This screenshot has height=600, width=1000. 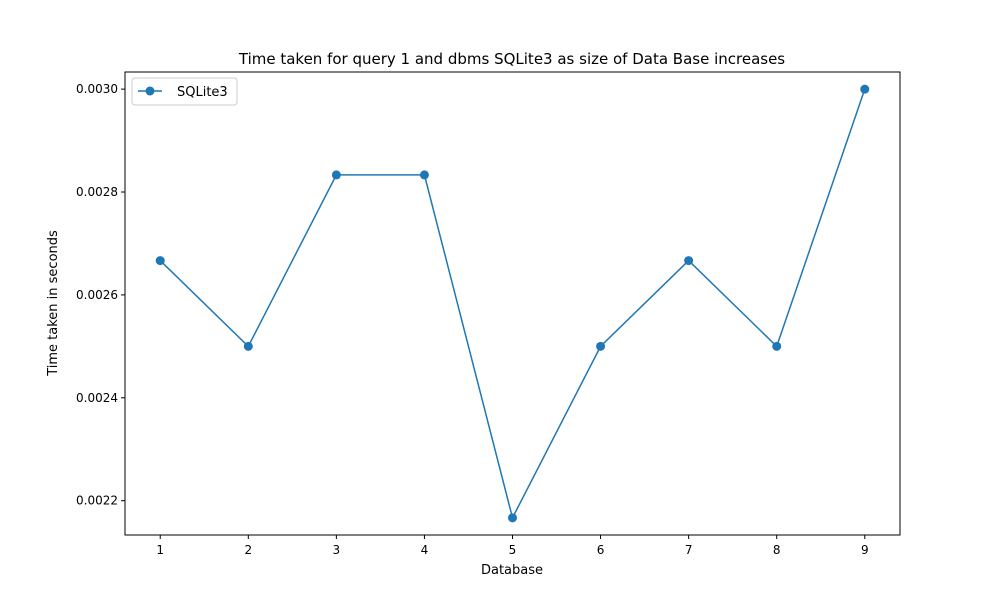 What do you see at coordinates (425, 550) in the screenshot?
I see `x-tick-label: 4` at bounding box center [425, 550].